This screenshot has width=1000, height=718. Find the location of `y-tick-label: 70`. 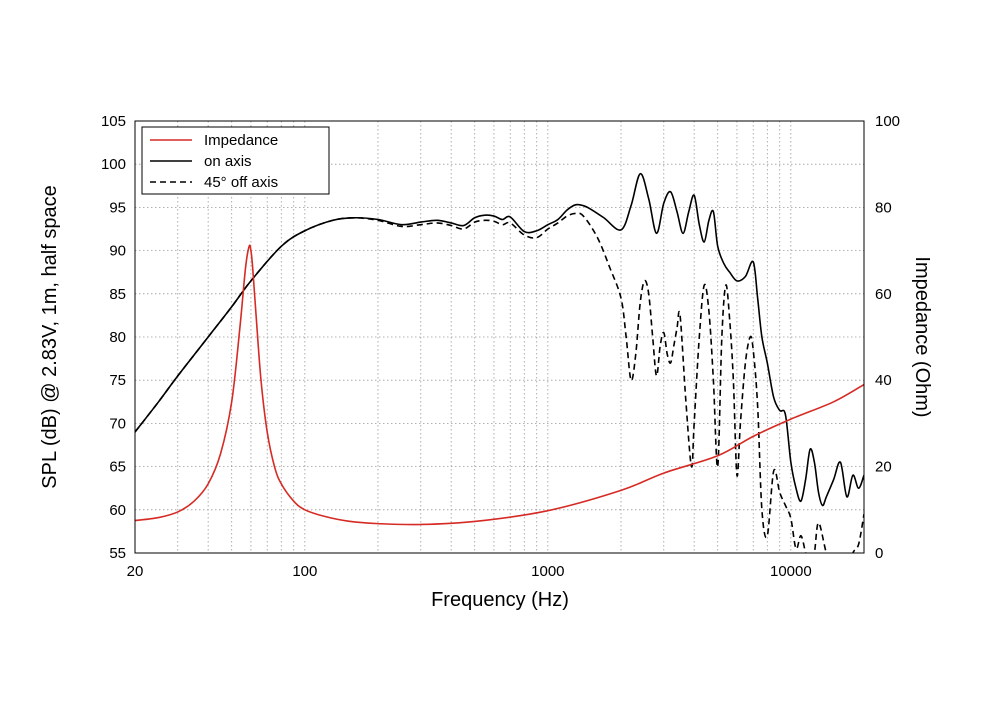

y-tick-label: 70 is located at coordinates (117, 423).